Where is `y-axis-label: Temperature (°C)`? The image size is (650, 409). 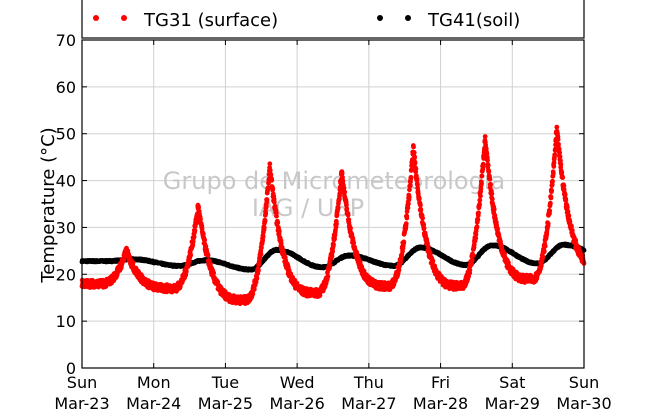 y-axis-label: Temperature (°C) is located at coordinates (48, 205).